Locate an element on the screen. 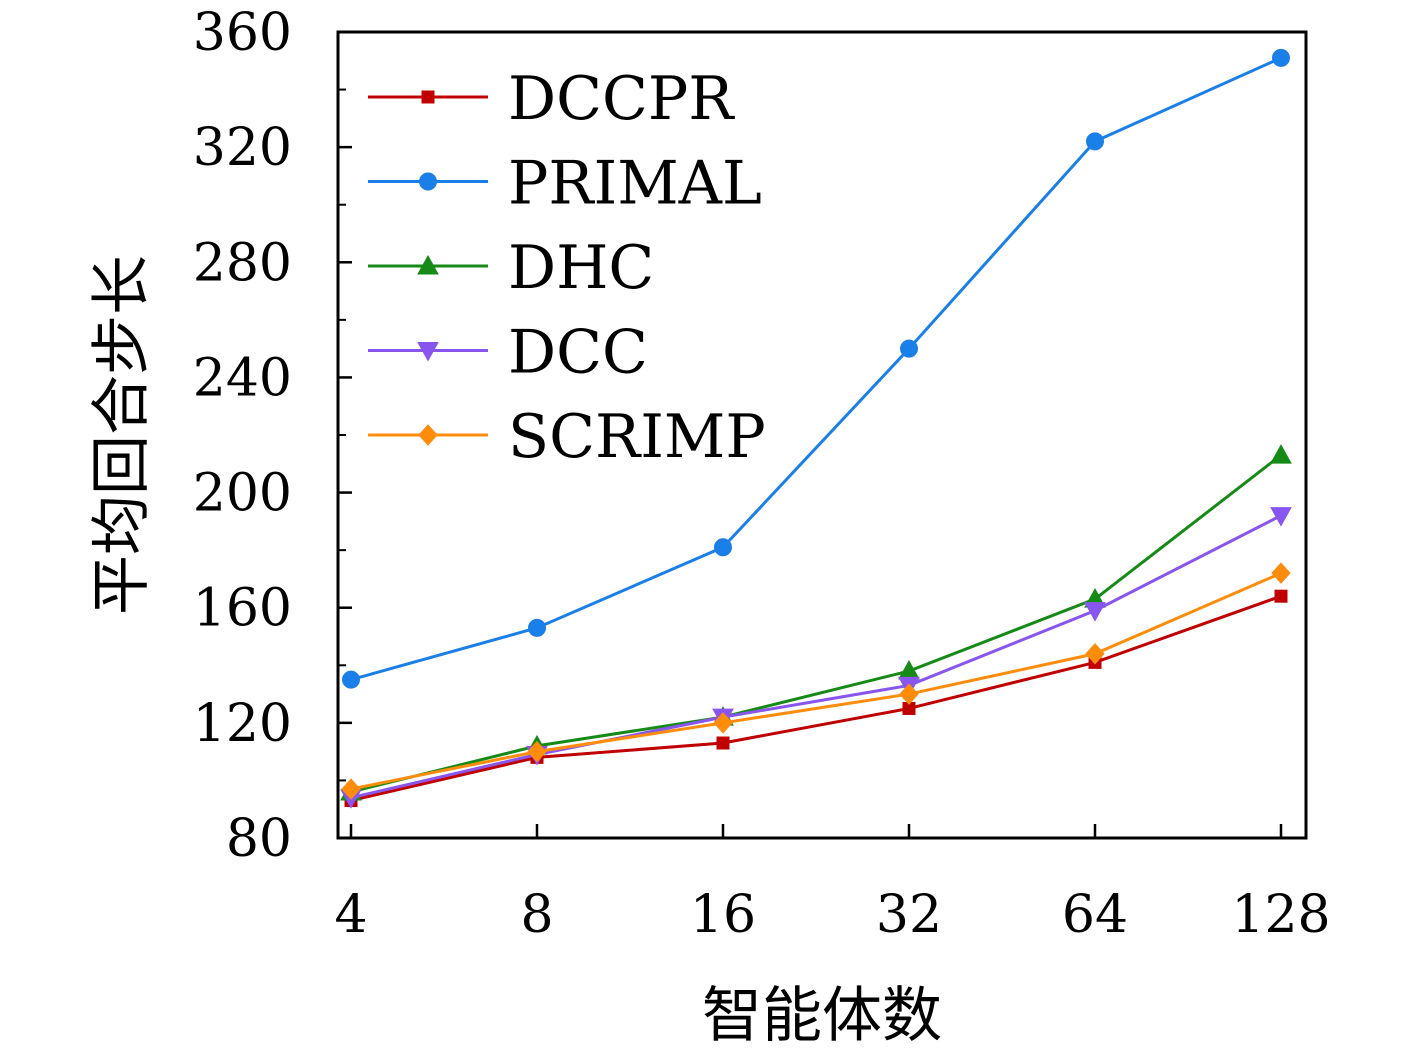  legend-item-dccpr: DCCPR is located at coordinates (551, 99).